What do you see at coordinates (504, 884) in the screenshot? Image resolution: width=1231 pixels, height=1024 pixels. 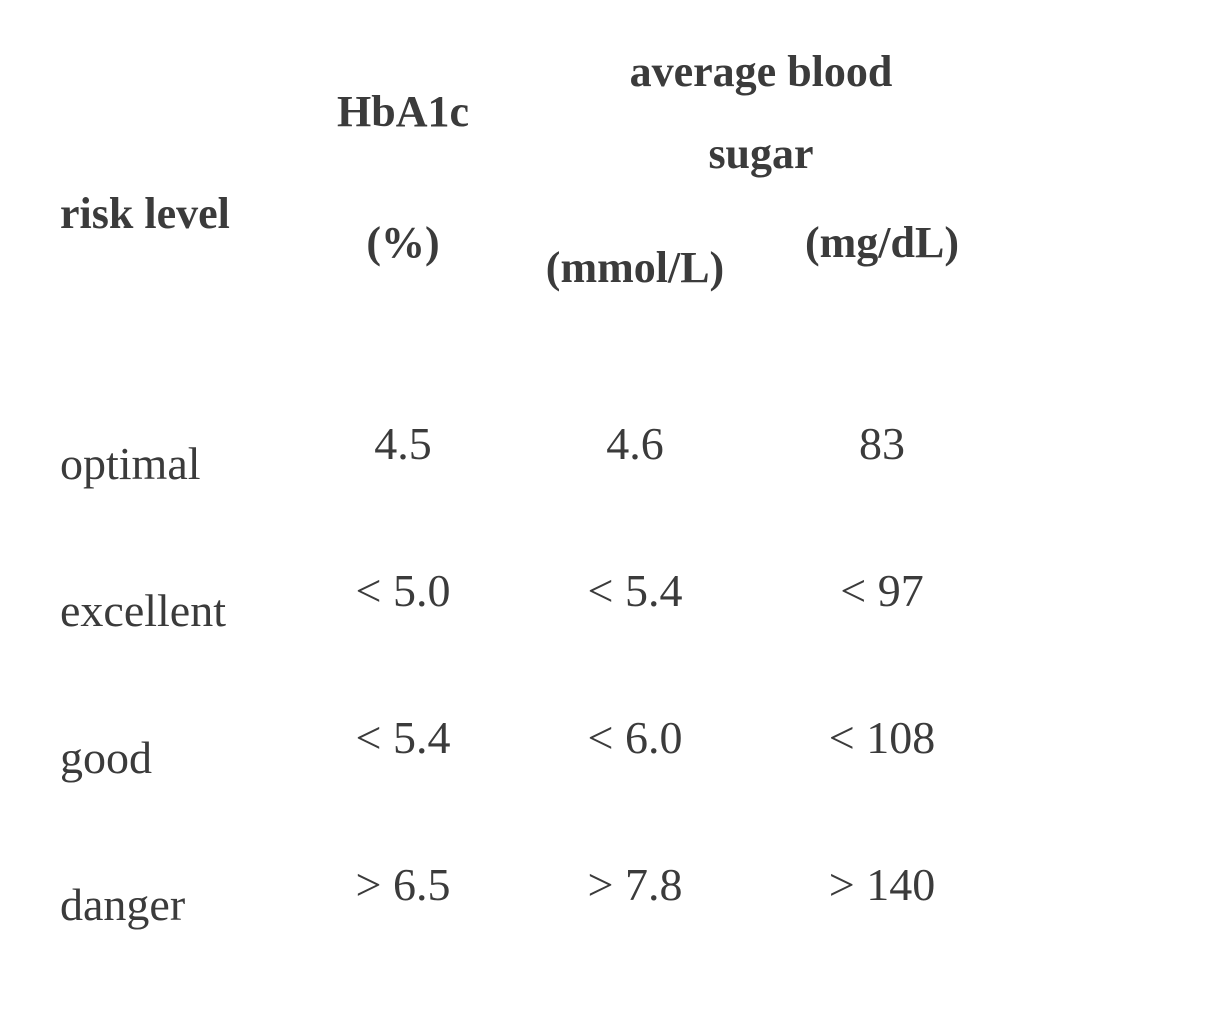 I see `table-row: danger > 6.5 > 7.8 > 140` at bounding box center [504, 884].